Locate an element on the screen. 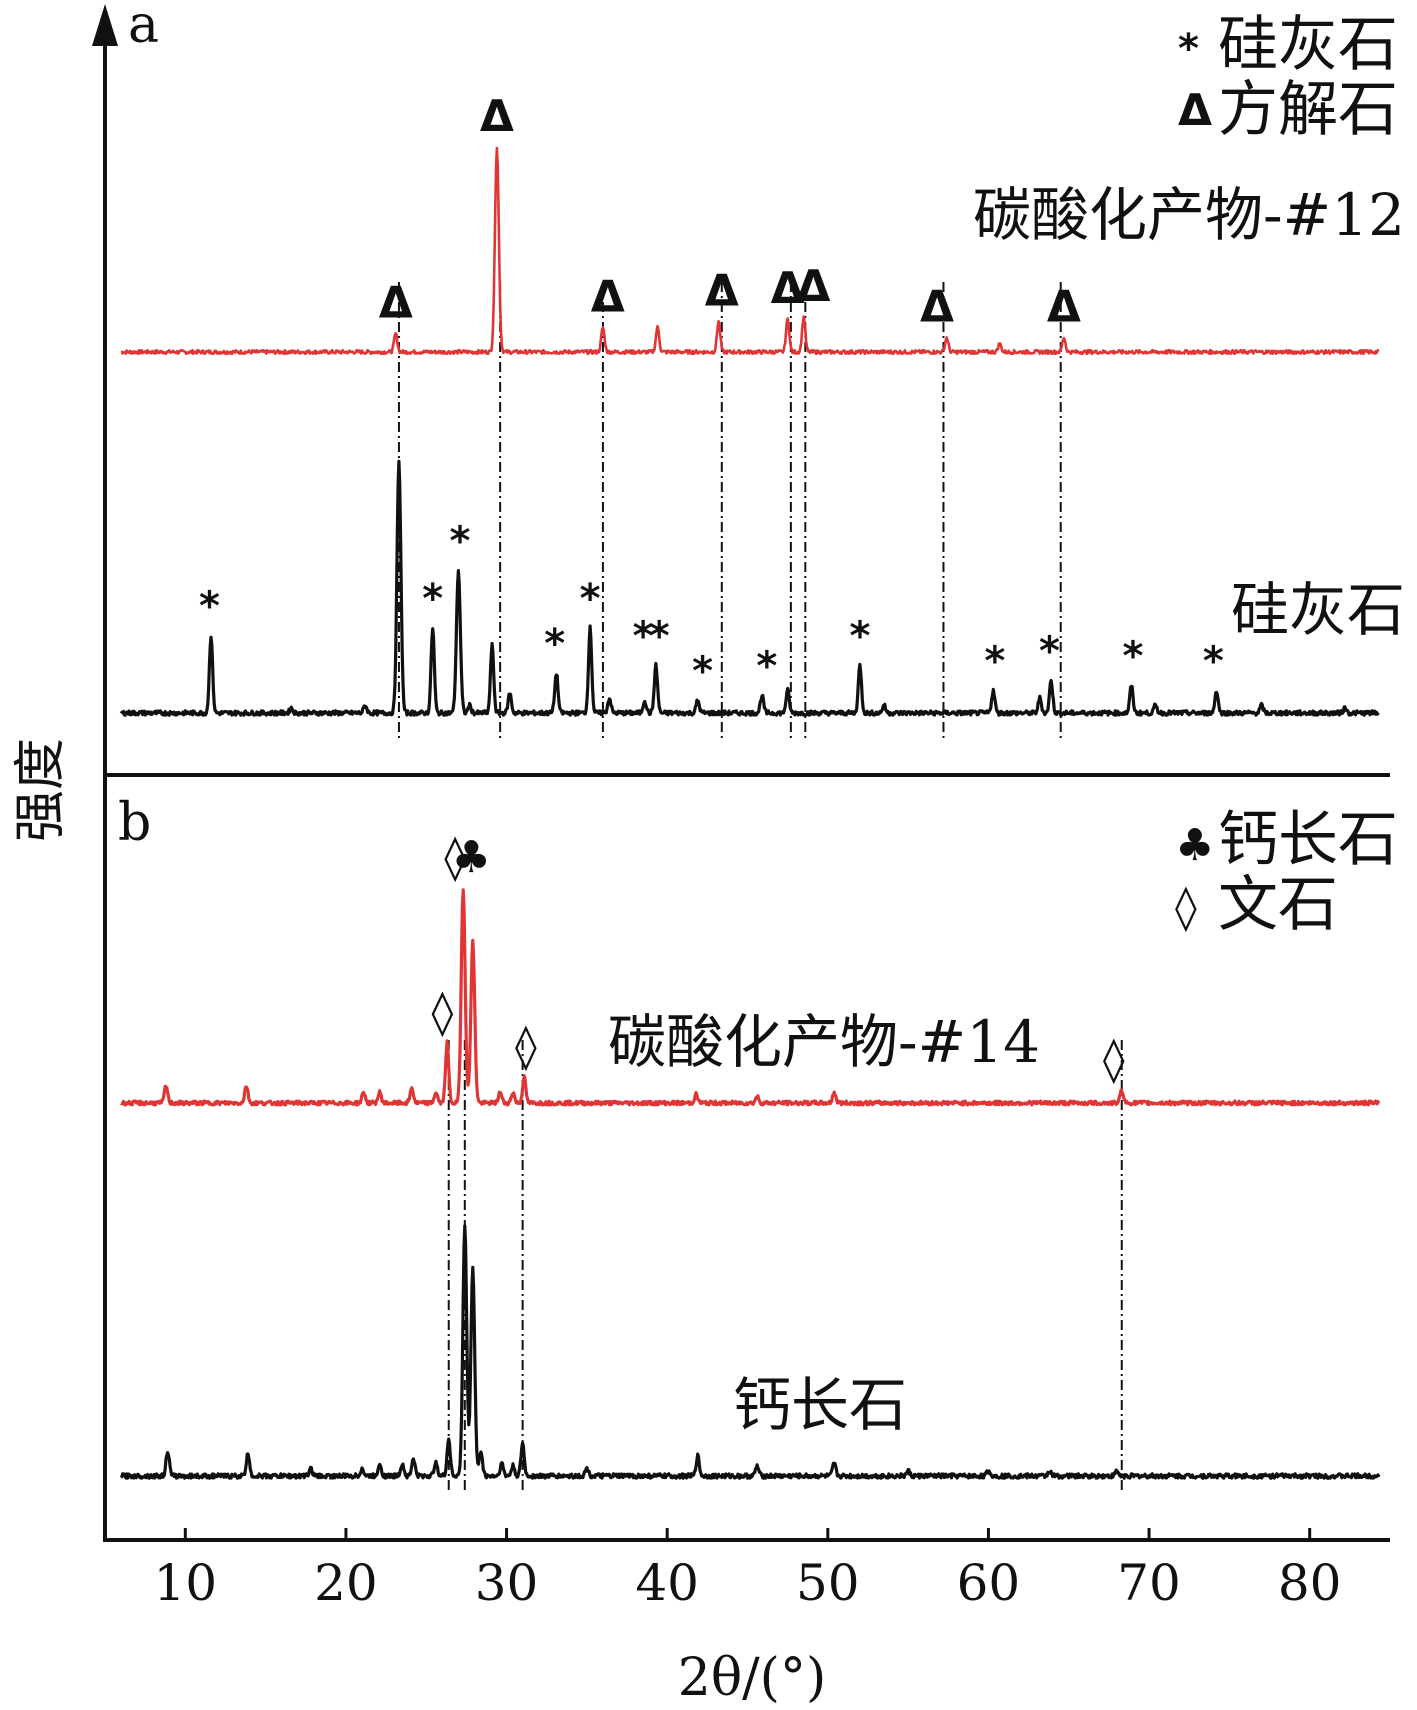  trace-钙长石 is located at coordinates (750, 1352).